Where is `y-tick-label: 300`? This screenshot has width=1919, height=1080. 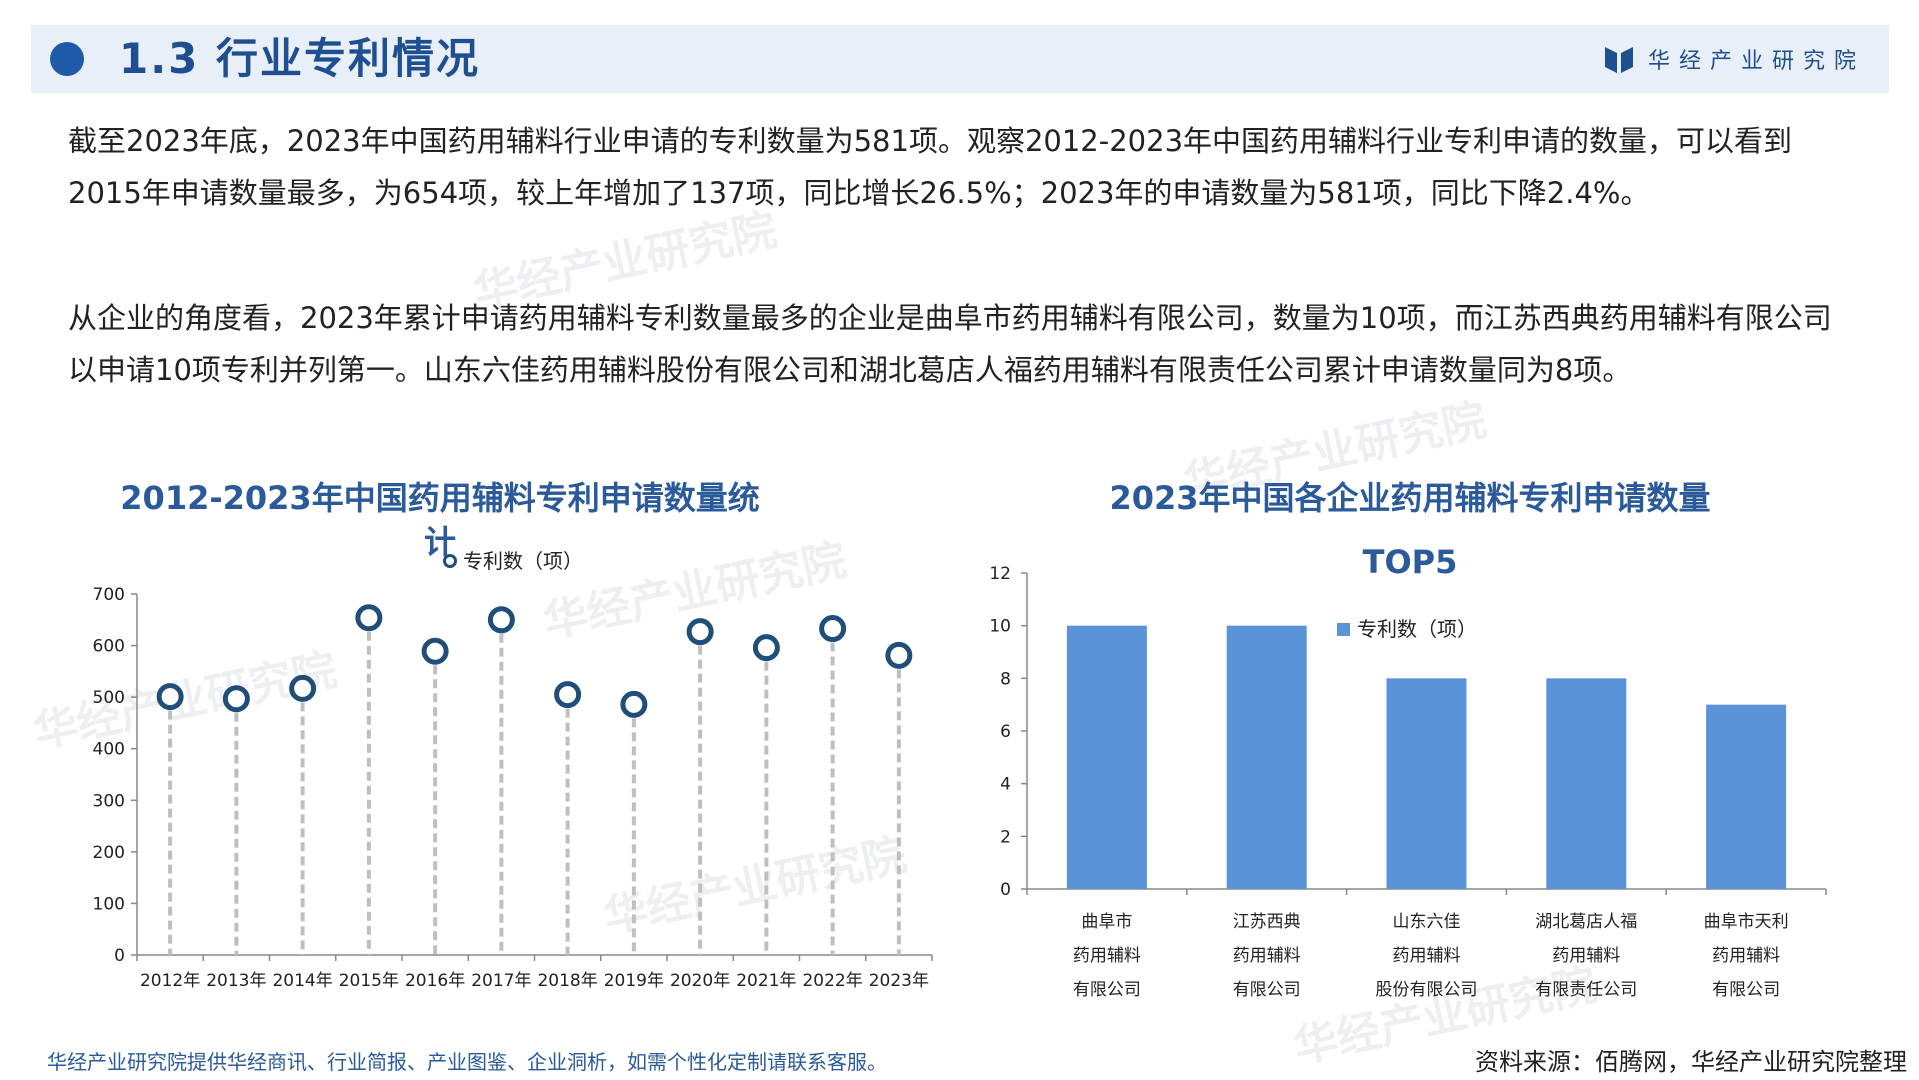 y-tick-label: 300 is located at coordinates (109, 801).